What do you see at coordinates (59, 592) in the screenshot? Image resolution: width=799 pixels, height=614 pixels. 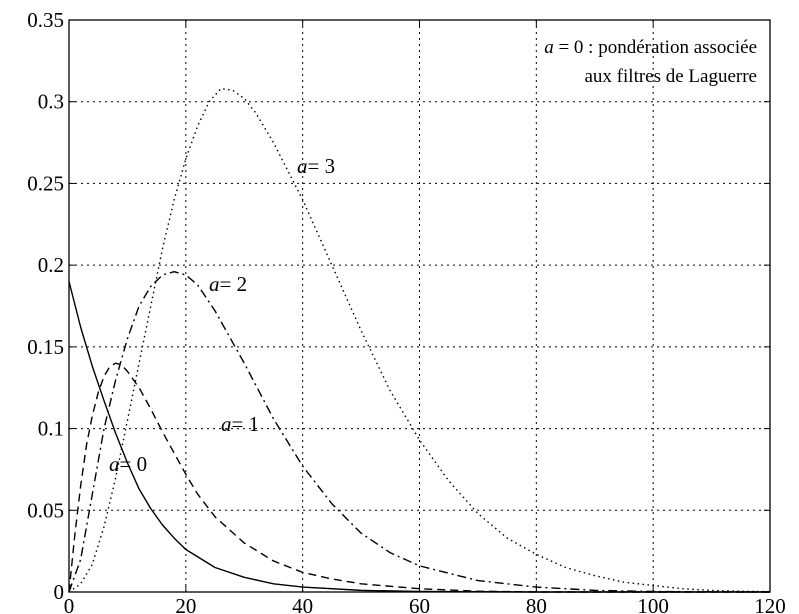 I see `y-tick-label: 0` at bounding box center [59, 592].